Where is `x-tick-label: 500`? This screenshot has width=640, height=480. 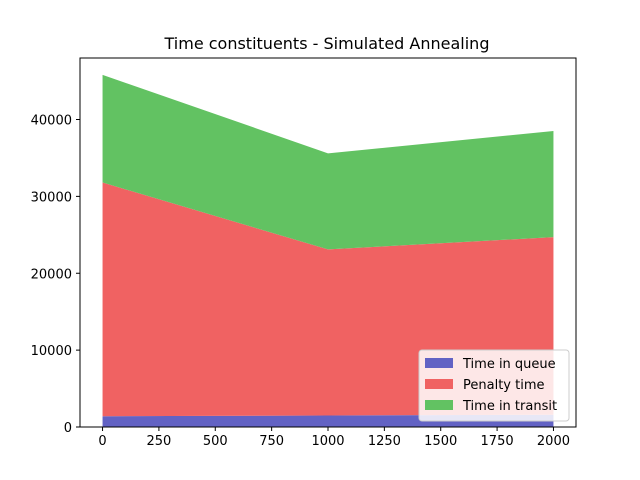 x-tick-label: 500 is located at coordinates (215, 441).